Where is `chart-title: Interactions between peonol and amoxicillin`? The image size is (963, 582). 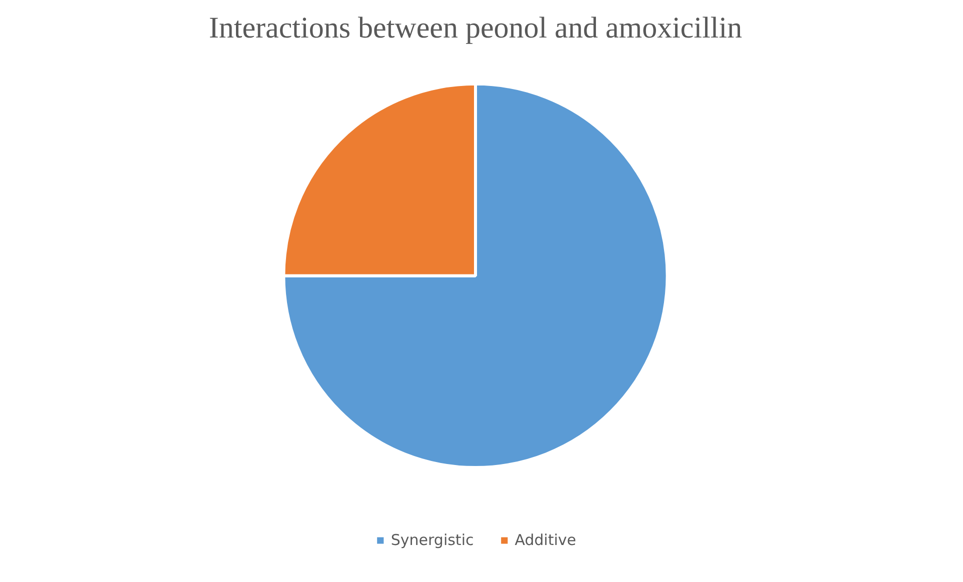
chart-title: Interactions between peonol and amoxicillin is located at coordinates (475, 28).